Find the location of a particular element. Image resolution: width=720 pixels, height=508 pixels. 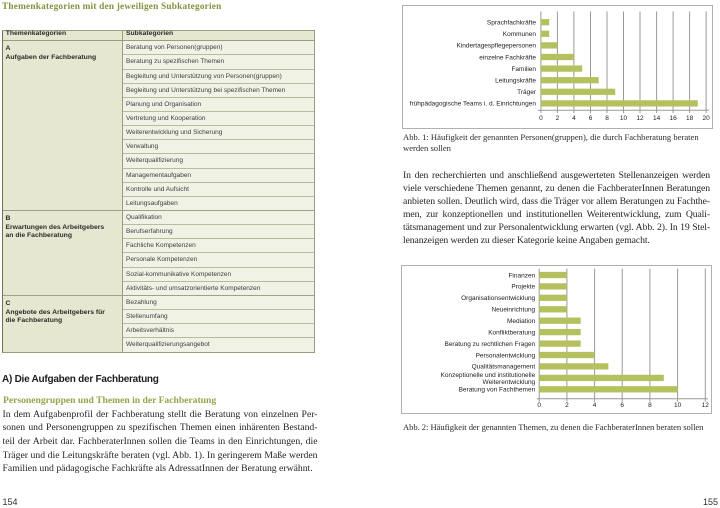

svg-text: Träger is located at coordinates (527, 92).